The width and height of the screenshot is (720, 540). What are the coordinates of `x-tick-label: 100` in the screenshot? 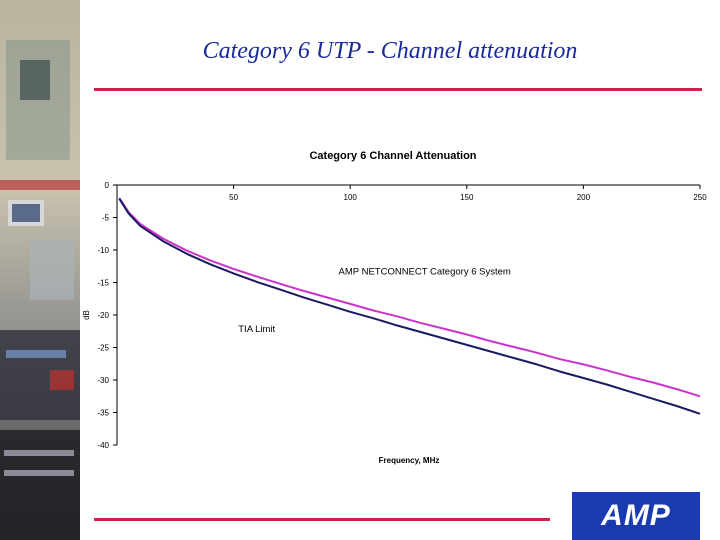 It's located at (351, 197).